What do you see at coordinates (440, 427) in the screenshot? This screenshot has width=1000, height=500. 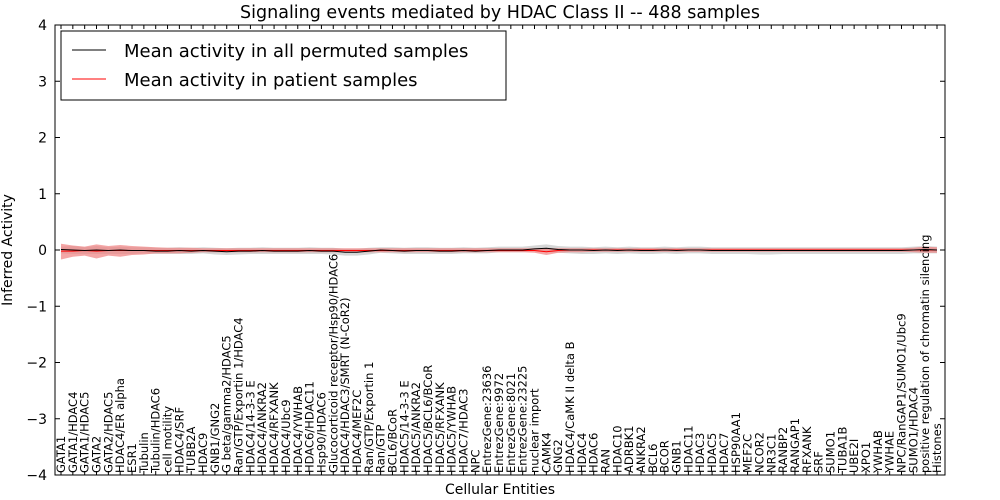 I see `entity-label: HDAC5/RFXANK` at bounding box center [440, 427].